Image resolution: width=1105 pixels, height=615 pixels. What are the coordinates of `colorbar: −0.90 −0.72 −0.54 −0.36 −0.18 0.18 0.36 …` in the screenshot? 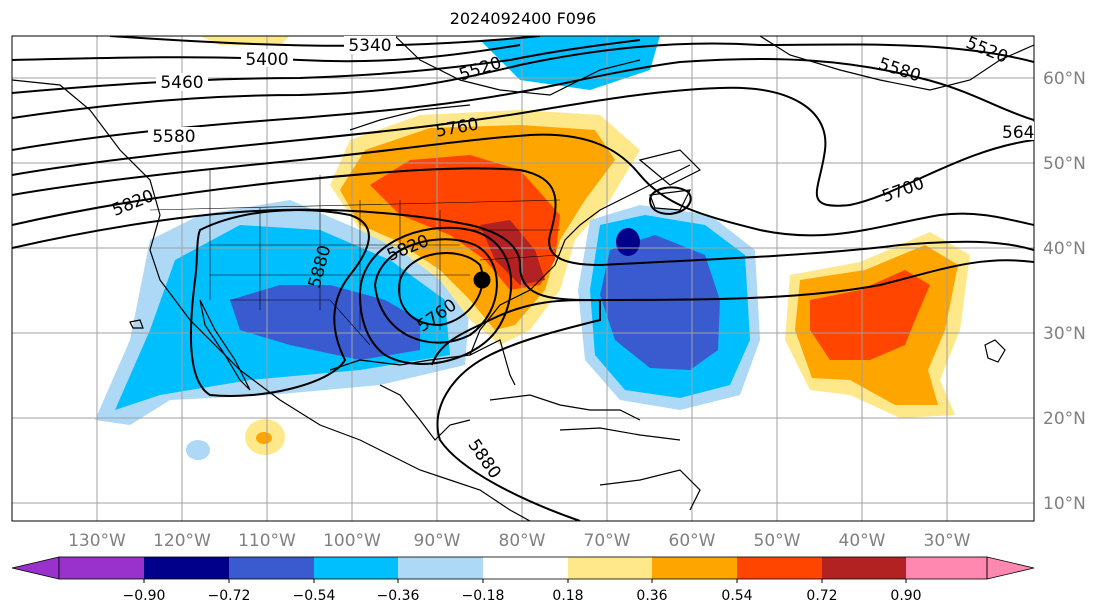 It's located at (523, 580).